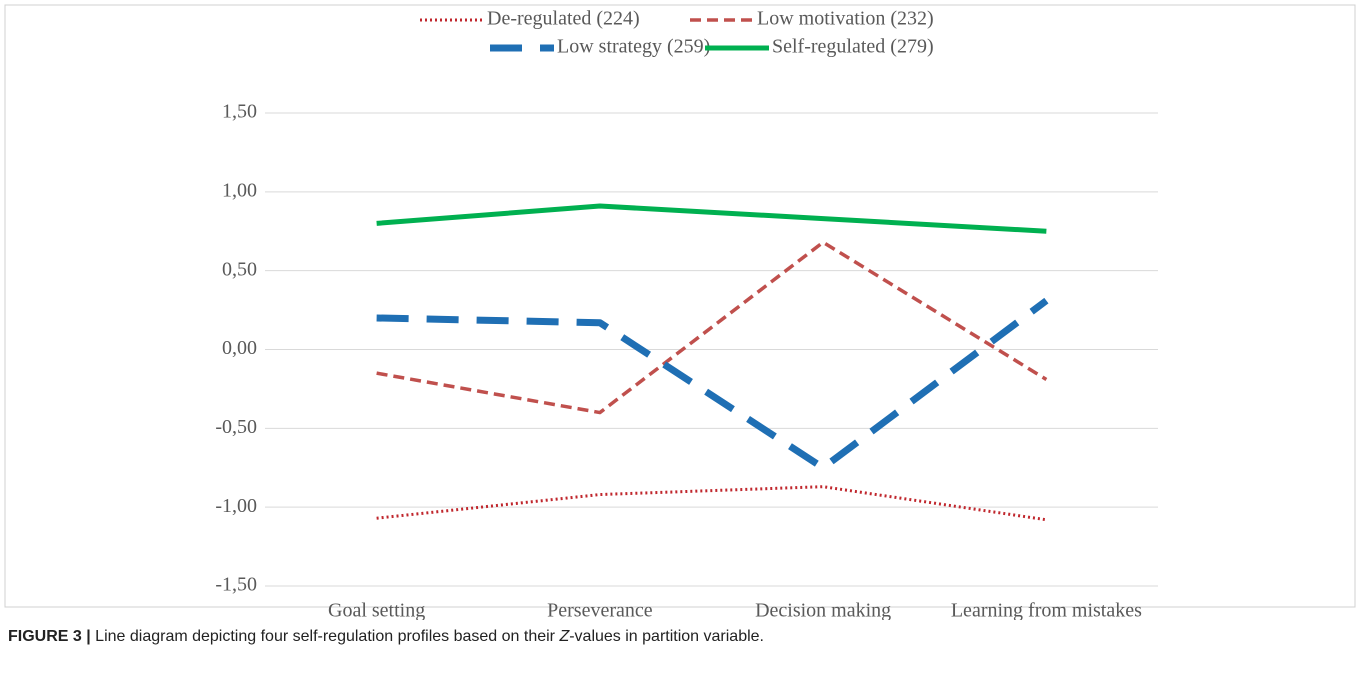  I want to click on x-tick-label: Goal setting, so click(376, 610).